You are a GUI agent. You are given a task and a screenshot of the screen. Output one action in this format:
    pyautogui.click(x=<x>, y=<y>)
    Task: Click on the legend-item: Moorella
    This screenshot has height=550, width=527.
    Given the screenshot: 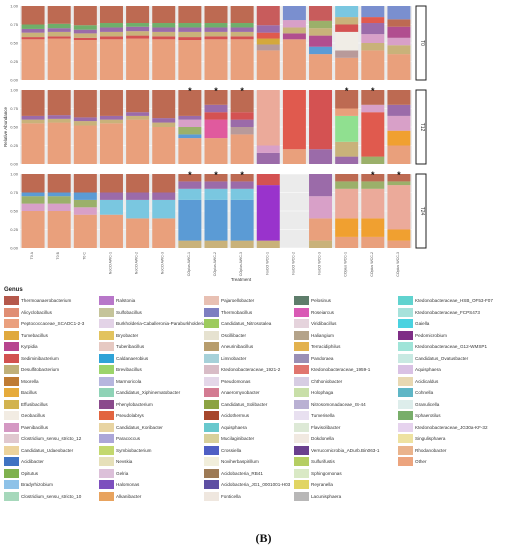 What is the action you would take?
    pyautogui.click(x=21, y=381)
    